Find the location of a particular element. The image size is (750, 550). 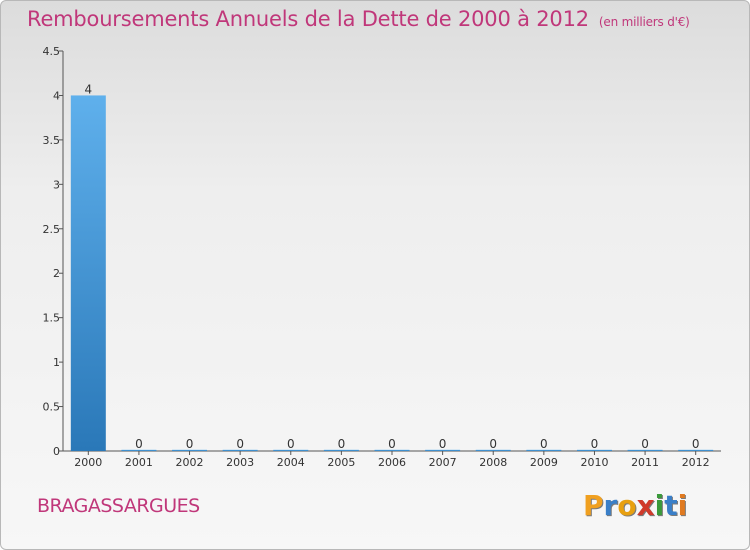

x-tick-label: 2008 is located at coordinates (493, 462).